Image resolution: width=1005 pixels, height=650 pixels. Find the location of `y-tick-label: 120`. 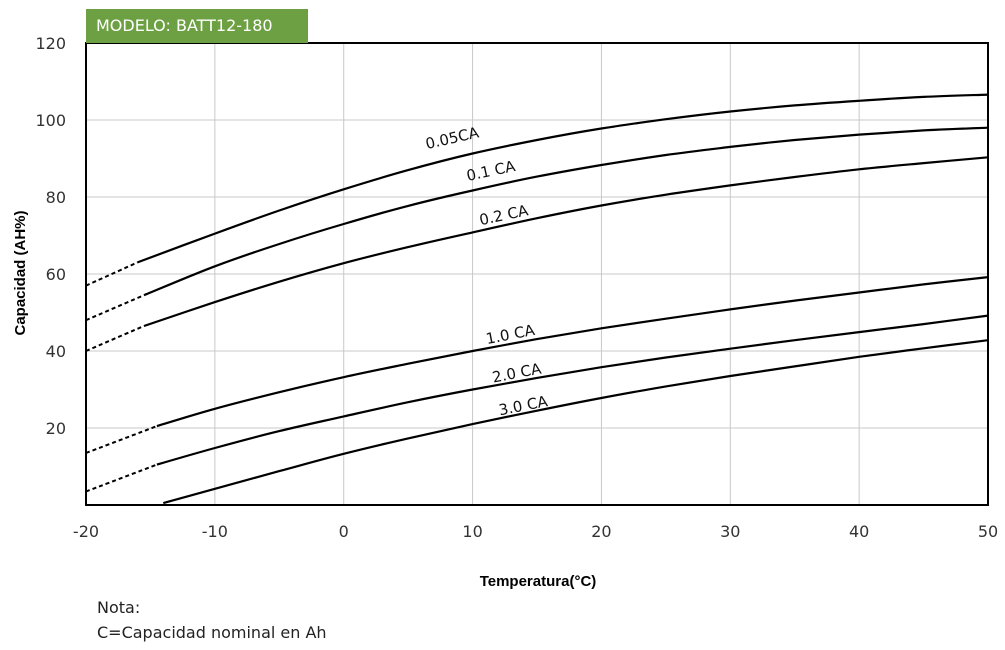

y-tick-label: 120 is located at coordinates (50, 43).